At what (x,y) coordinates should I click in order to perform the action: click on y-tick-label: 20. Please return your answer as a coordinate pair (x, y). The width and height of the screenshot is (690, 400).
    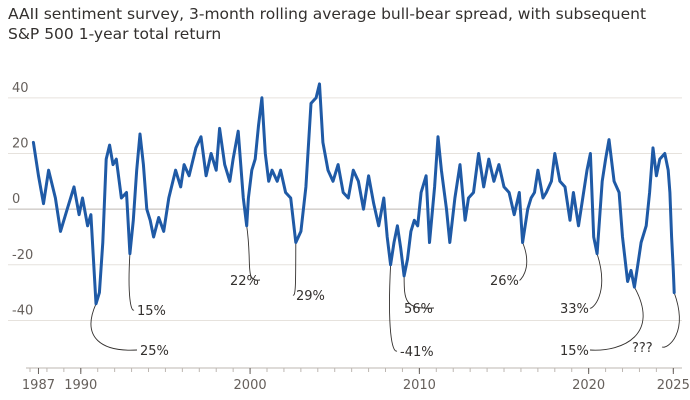
    Looking at the image, I should click on (20, 143).